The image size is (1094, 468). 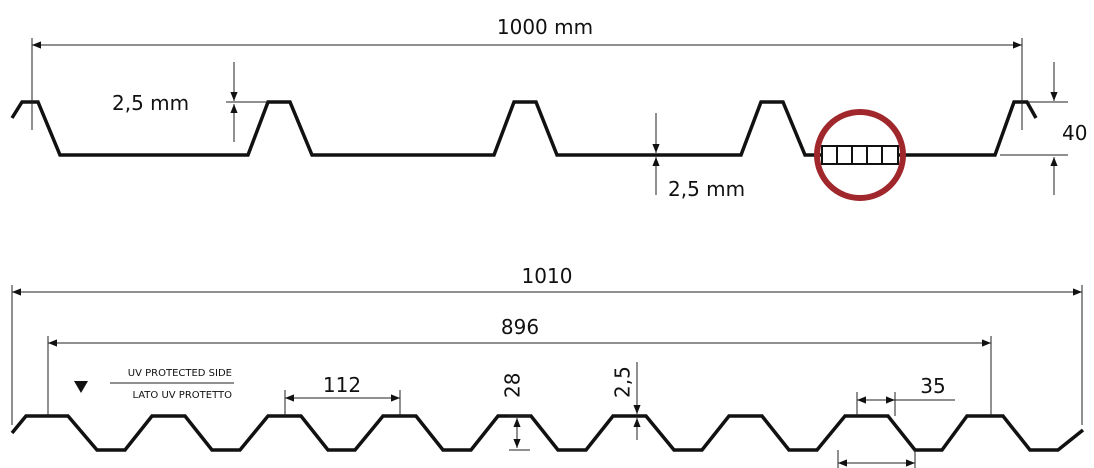 I want to click on uv-side-triangle-icon, so click(x=81, y=387).